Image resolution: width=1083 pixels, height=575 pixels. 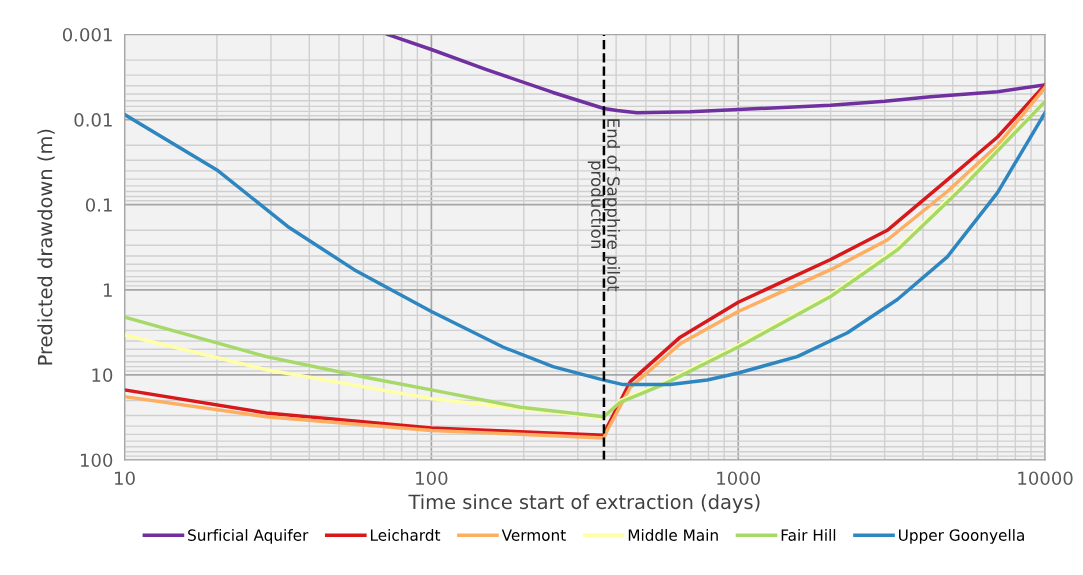 What do you see at coordinates (961, 536) in the screenshot?
I see `legend-label: Upper Goonyella` at bounding box center [961, 536].